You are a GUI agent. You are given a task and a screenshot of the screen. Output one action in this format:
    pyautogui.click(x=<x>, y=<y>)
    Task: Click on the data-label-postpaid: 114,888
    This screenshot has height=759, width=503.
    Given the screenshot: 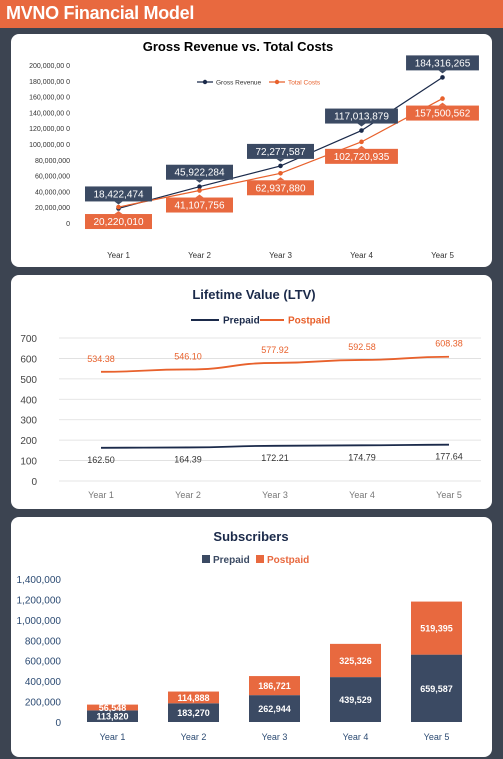 What is the action you would take?
    pyautogui.click(x=193, y=698)
    